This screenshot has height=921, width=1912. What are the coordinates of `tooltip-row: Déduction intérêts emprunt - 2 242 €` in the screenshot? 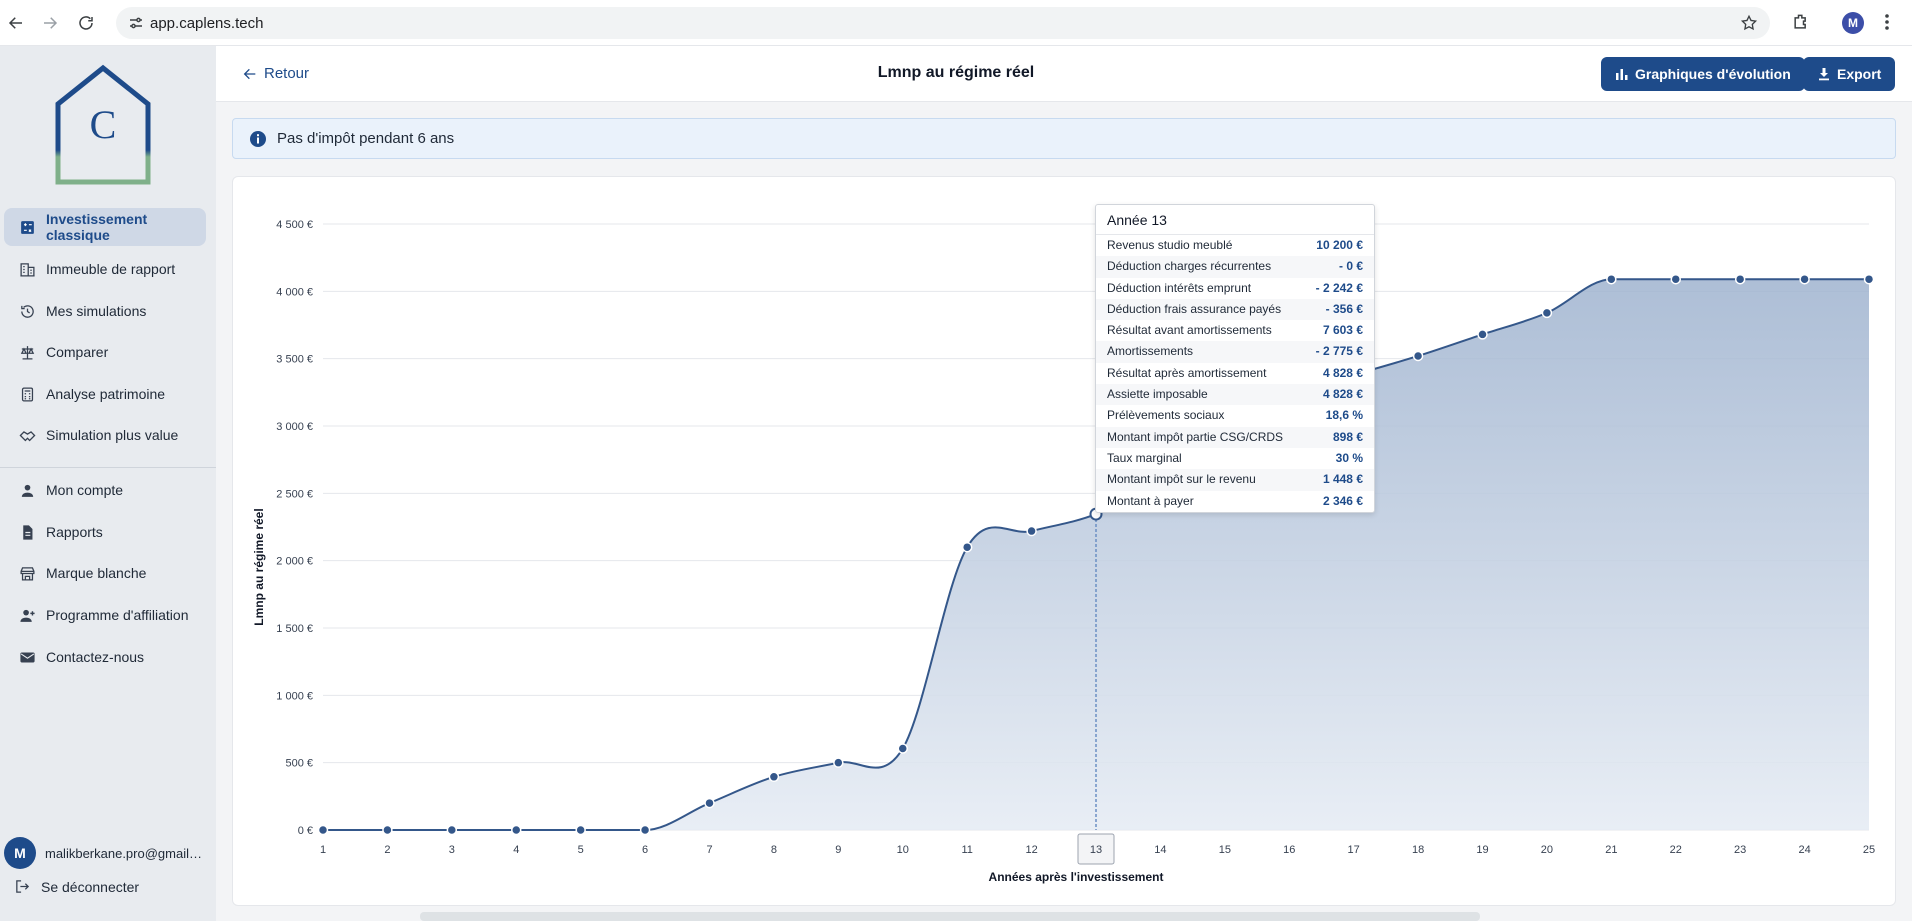 It's located at (1235, 288).